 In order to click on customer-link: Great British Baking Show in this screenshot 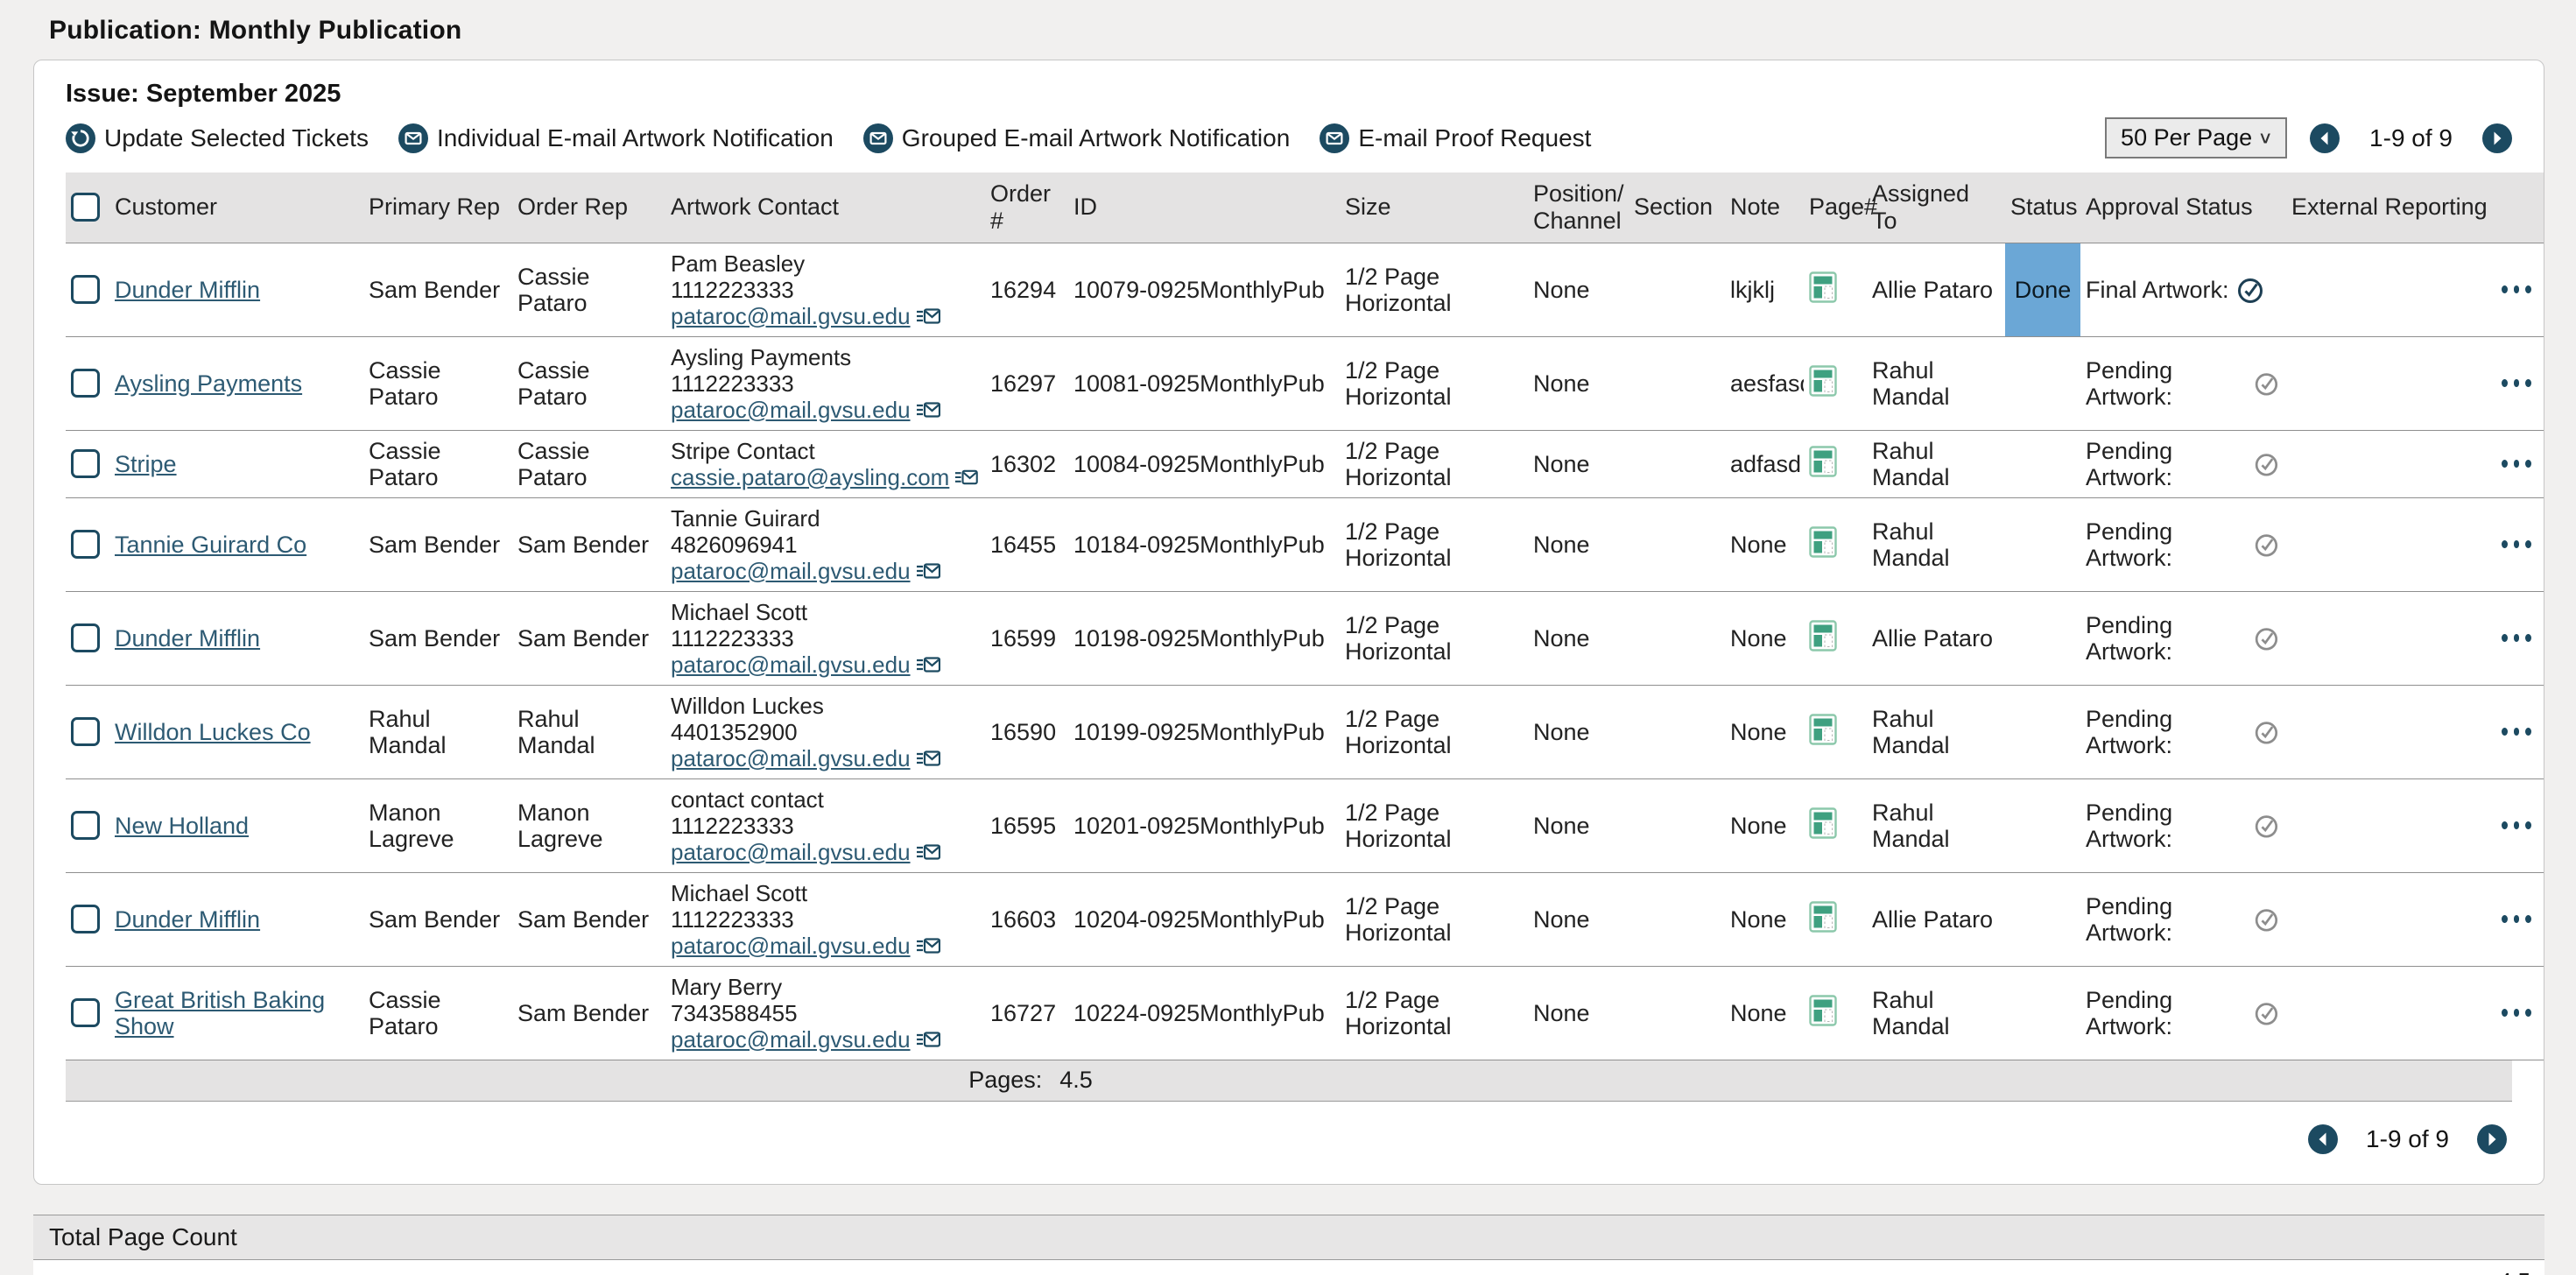, I will do `click(220, 1012)`.